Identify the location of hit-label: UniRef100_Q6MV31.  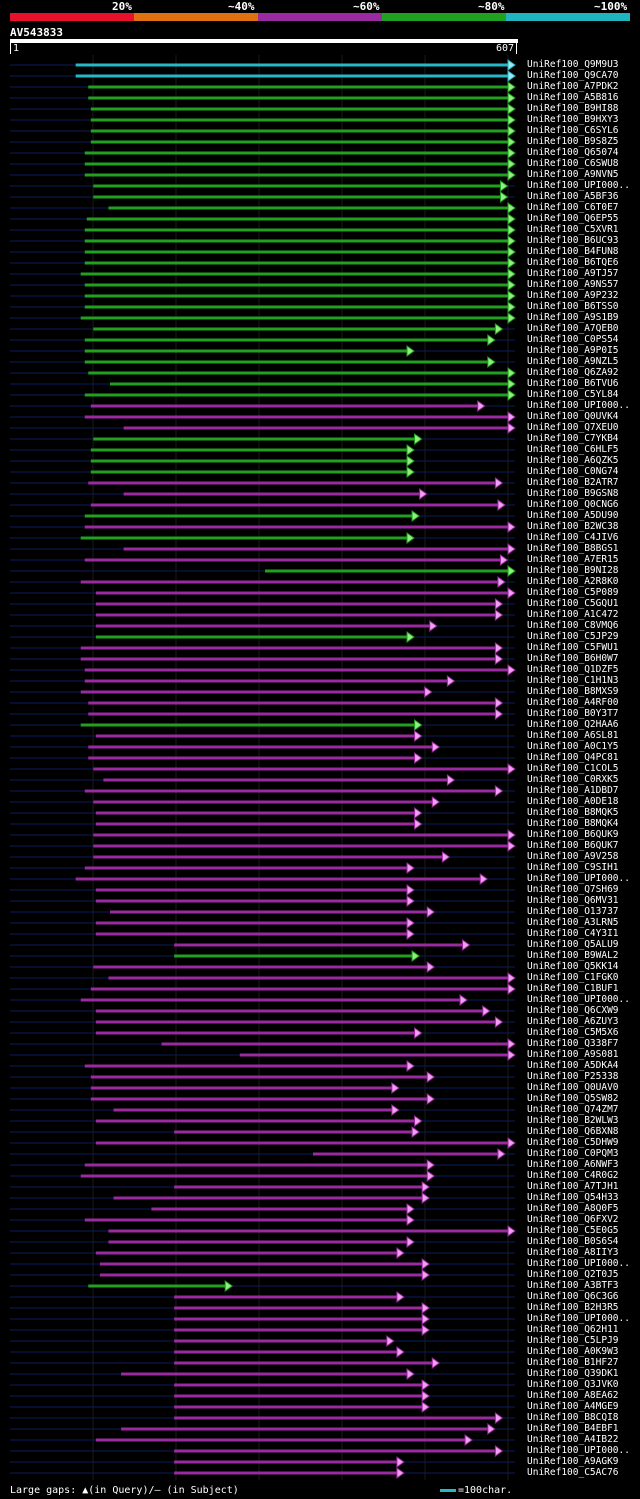
(573, 900).